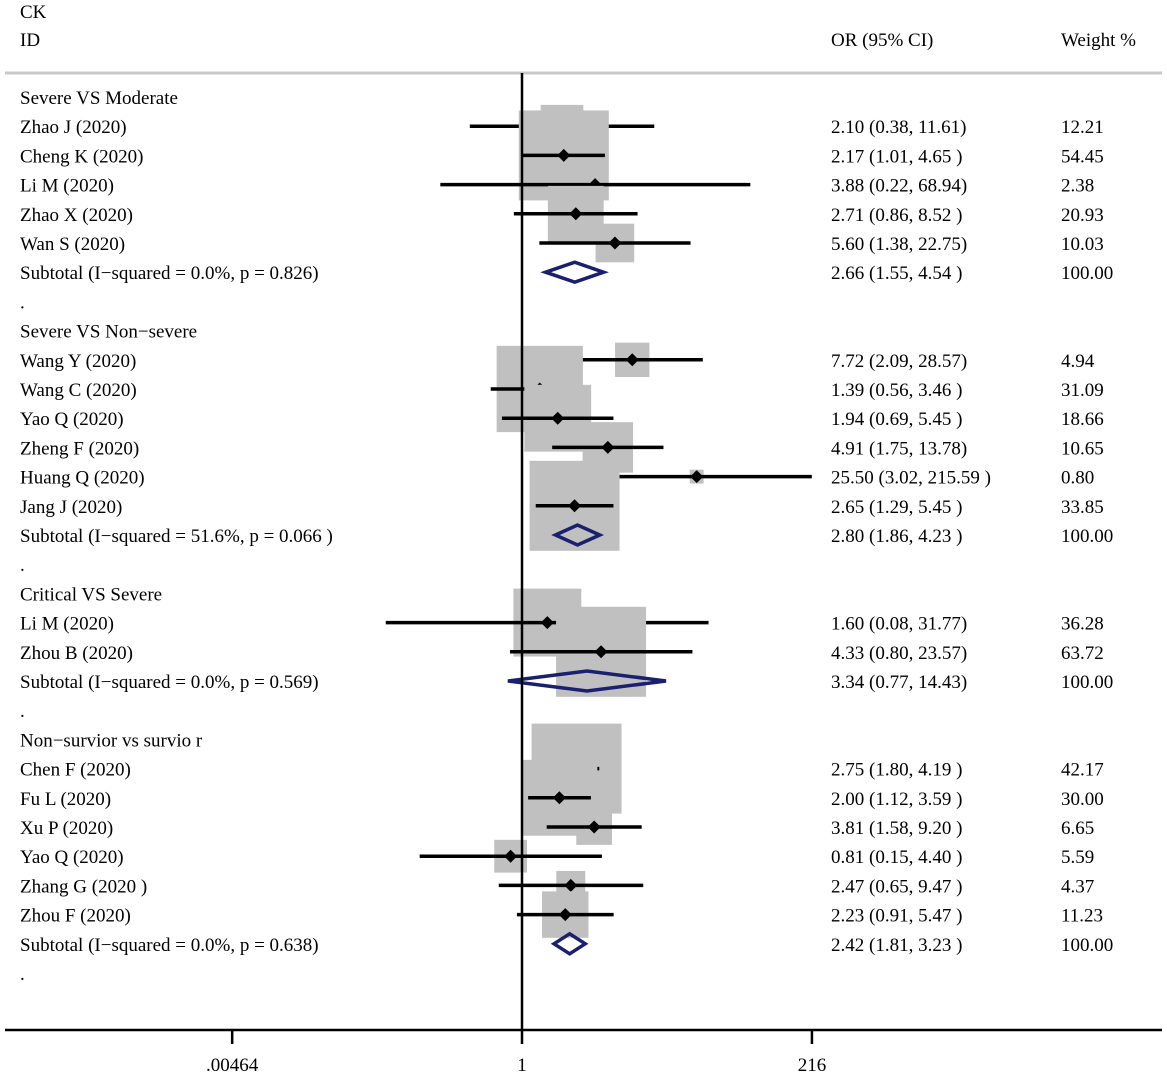 This screenshot has height=1074, width=1167. What do you see at coordinates (899, 682) in the screenshot?
I see `subtotal-or-ci: 3.34 (0.77, 14.43)` at bounding box center [899, 682].